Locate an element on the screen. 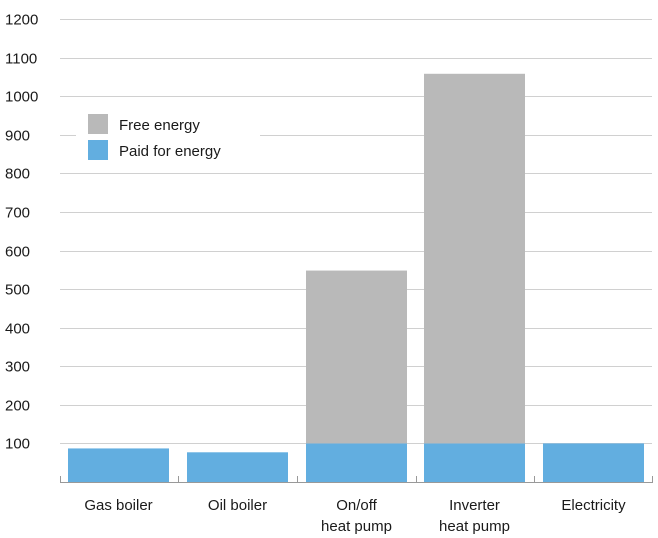  y-tick-label: 900 is located at coordinates (17, 136).